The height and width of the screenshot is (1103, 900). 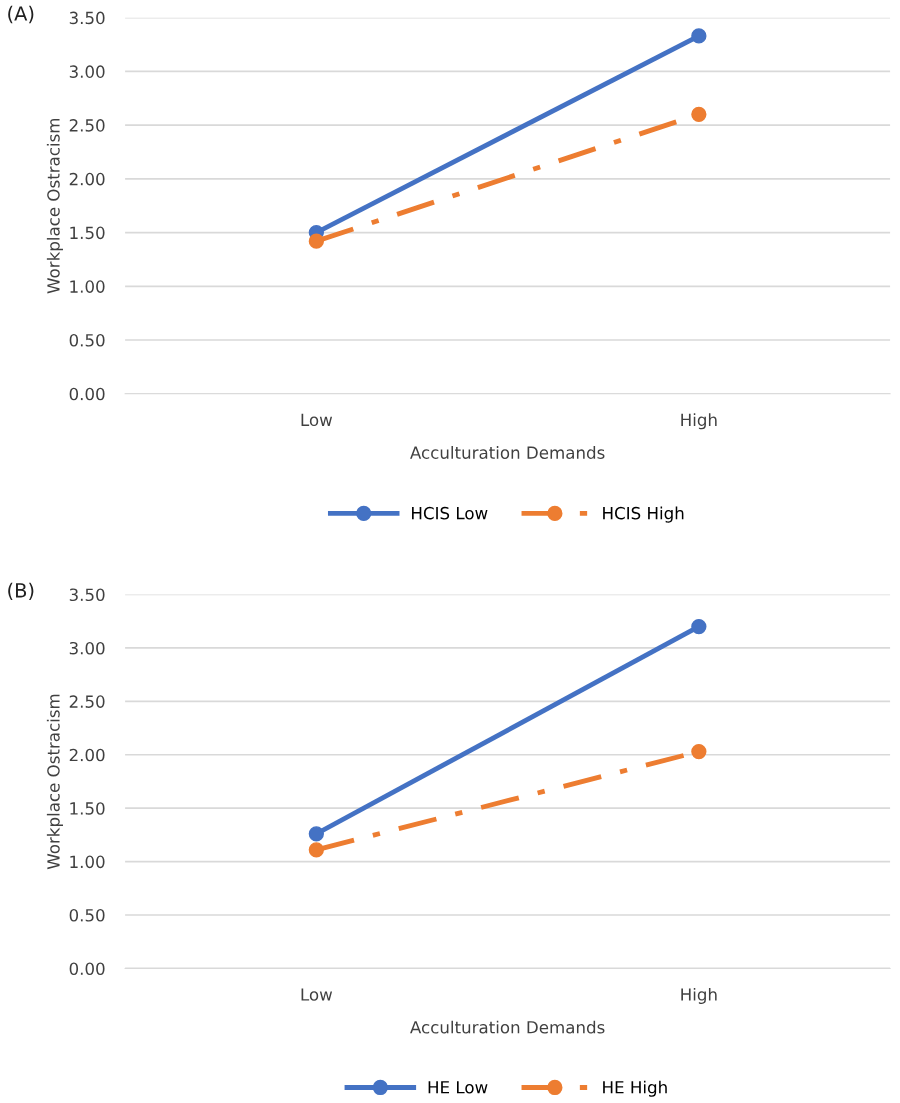 I want to click on chart-title: (A), so click(x=21, y=14).